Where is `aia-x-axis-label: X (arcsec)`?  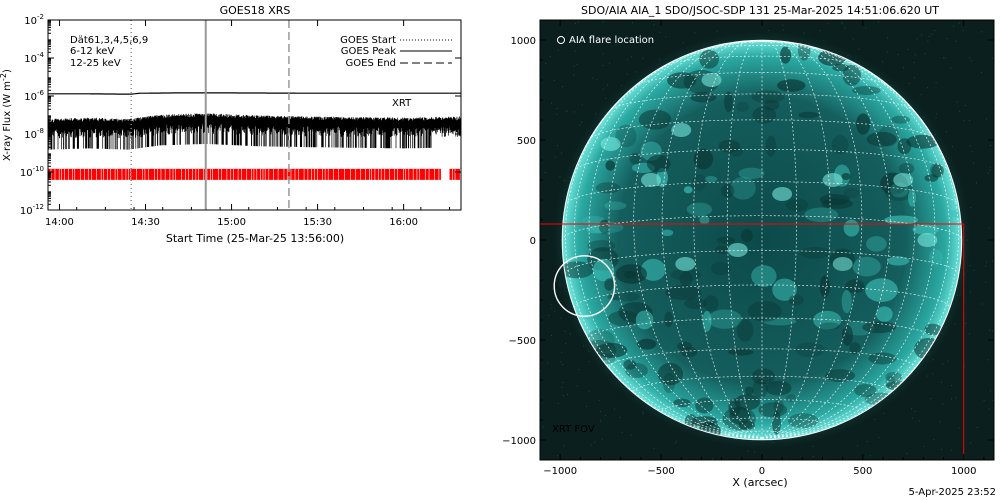 aia-x-axis-label: X (arcsec) is located at coordinates (759, 482).